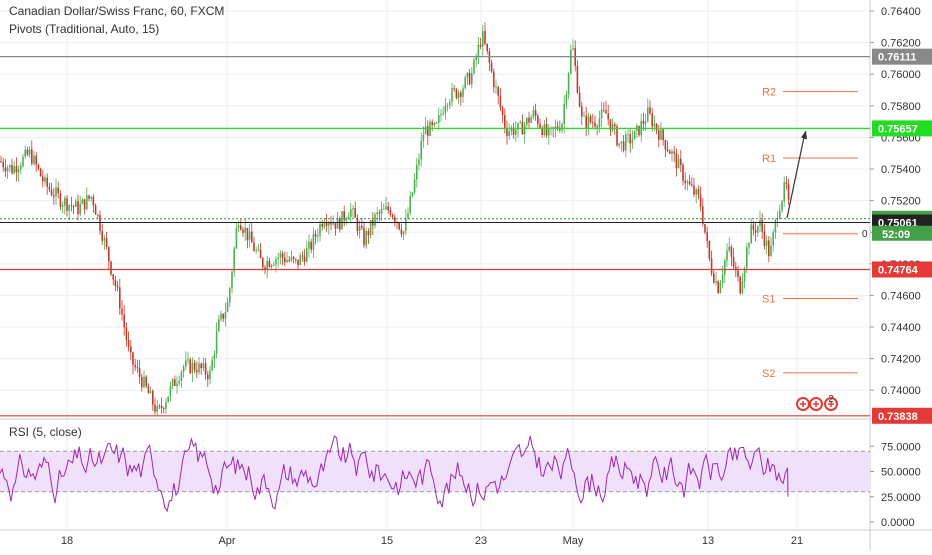 This screenshot has height=555, width=932. What do you see at coordinates (901, 107) in the screenshot?
I see `price-tick-label: 0.75800` at bounding box center [901, 107].